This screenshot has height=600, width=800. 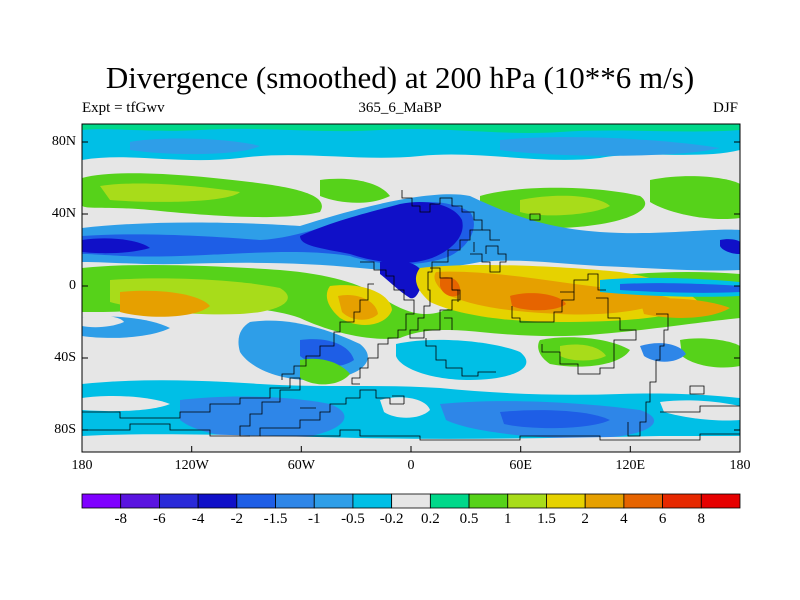 I want to click on outline-indian-block, so click(x=543, y=307).